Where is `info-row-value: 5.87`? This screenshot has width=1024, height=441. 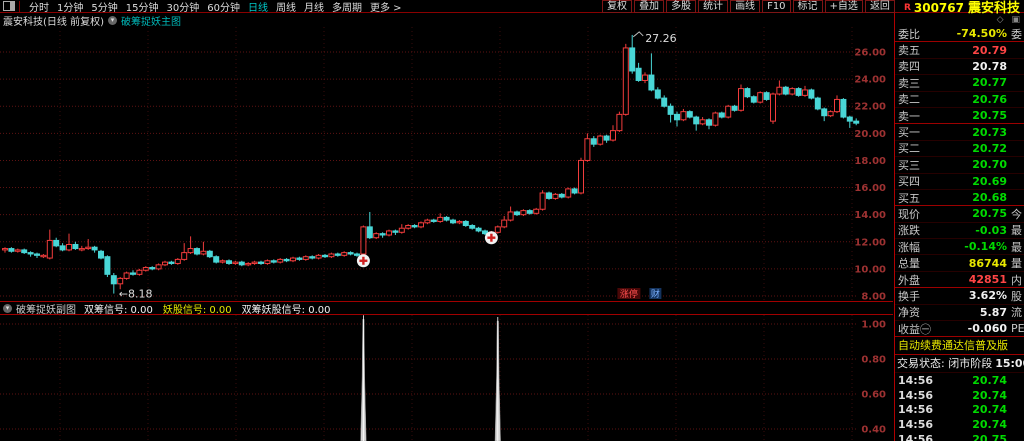 info-row-value: 5.87 is located at coordinates (993, 312).